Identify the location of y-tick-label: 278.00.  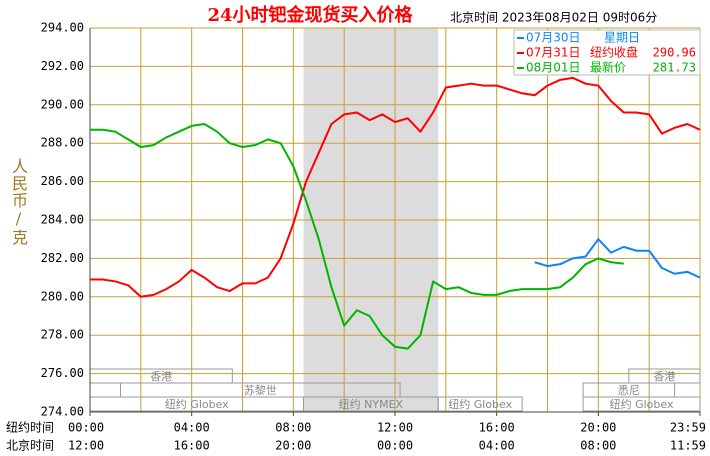
(62, 335).